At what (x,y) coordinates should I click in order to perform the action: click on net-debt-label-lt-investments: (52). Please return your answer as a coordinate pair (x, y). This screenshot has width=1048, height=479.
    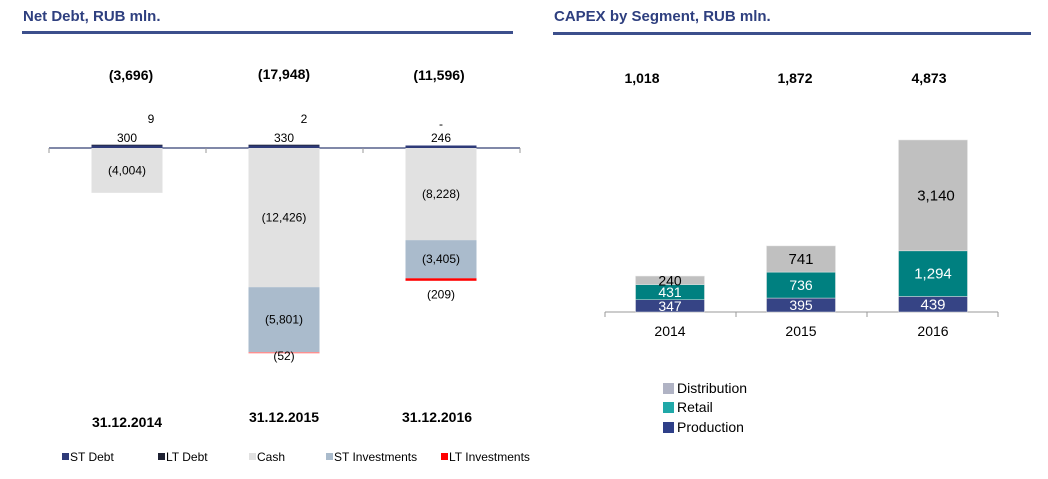
    Looking at the image, I should click on (283, 356).